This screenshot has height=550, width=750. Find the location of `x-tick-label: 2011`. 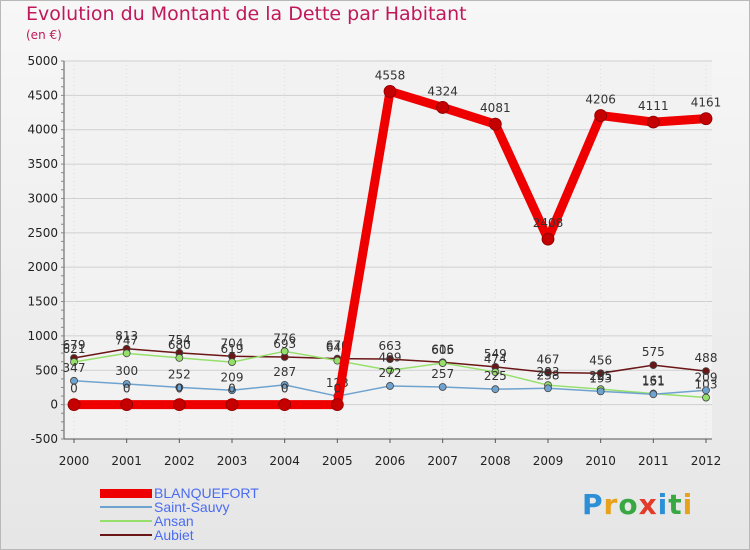

x-tick-label: 2011 is located at coordinates (653, 461).